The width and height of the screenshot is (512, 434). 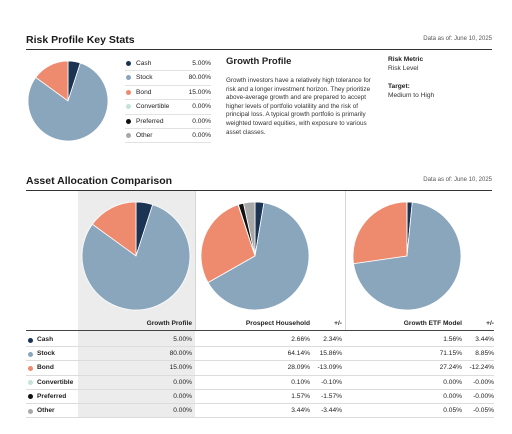 What do you see at coordinates (52, 396) in the screenshot?
I see `row-label: Preferred` at bounding box center [52, 396].